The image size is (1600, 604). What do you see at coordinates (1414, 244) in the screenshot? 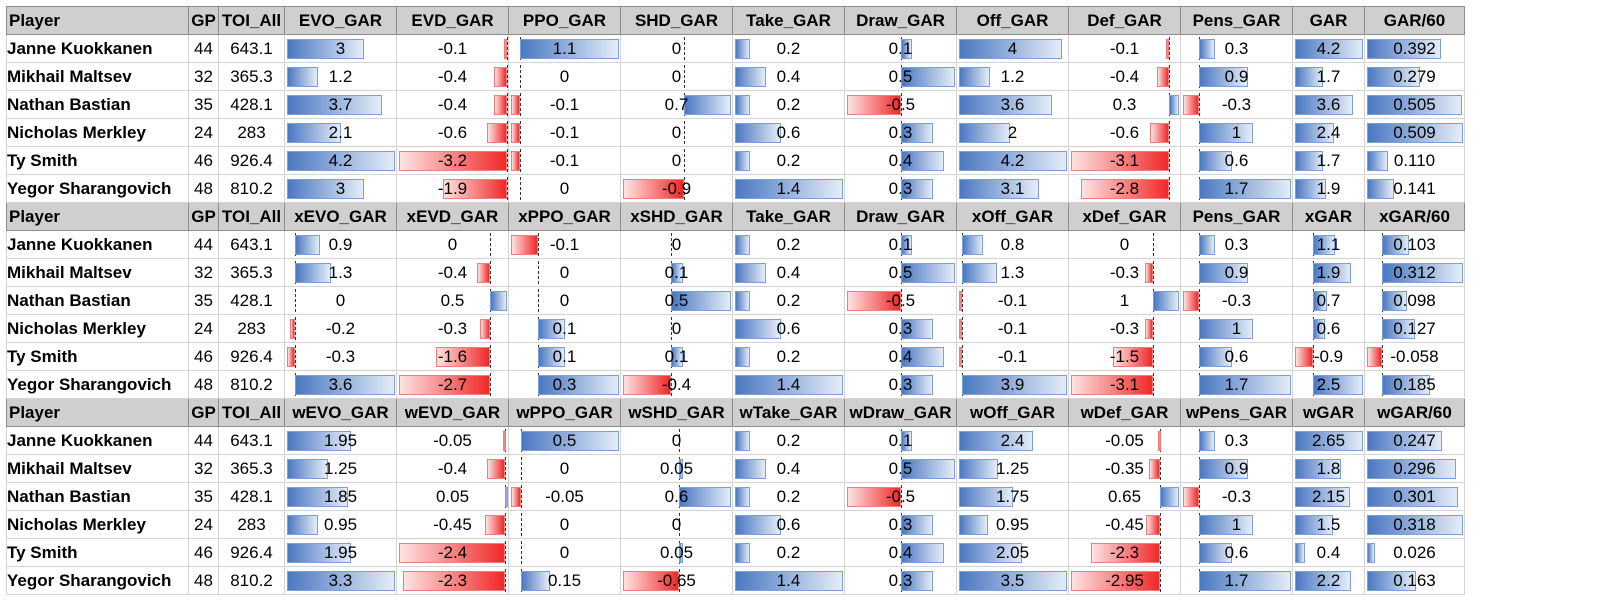
I see `gar-value-cell: 0.103` at bounding box center [1414, 244].